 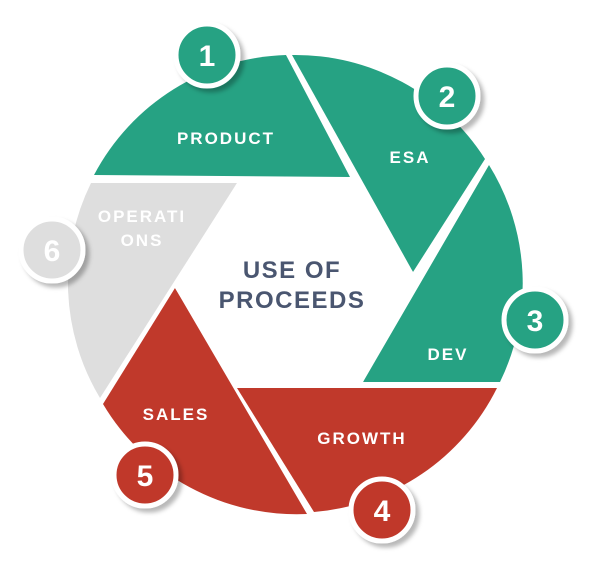 I want to click on badge-6-number: 6, so click(x=52, y=251).